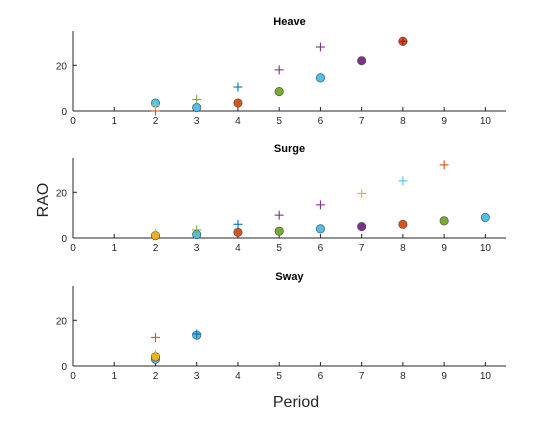  Describe the element at coordinates (296, 402) in the screenshot. I see `x-axis-label: Period` at that location.